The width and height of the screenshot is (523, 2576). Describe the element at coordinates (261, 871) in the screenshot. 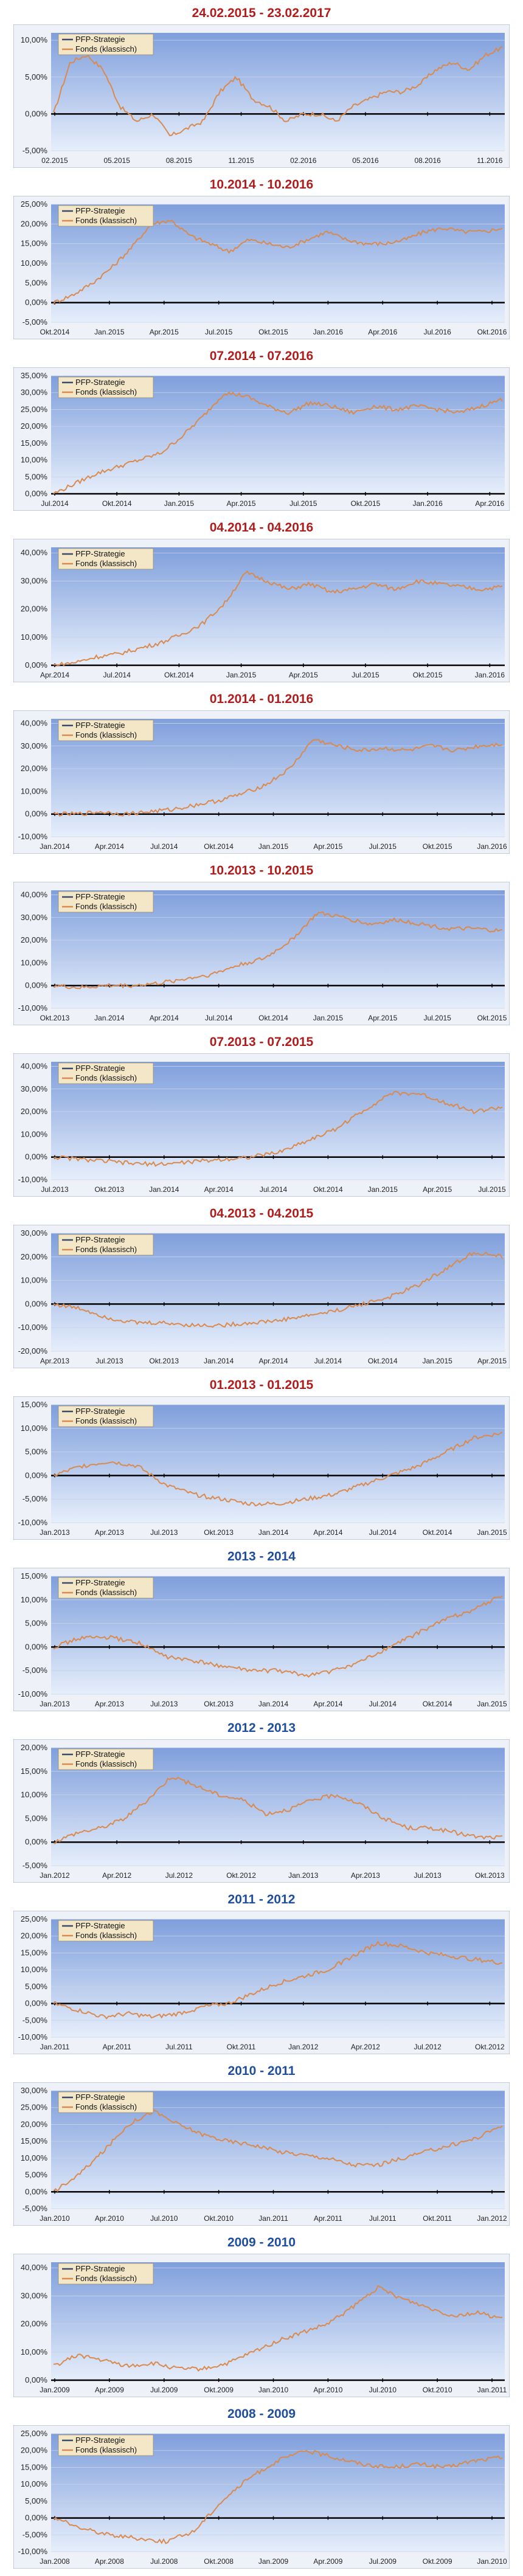

I see `chart-title: 10.2013 - 10.2015` at that location.